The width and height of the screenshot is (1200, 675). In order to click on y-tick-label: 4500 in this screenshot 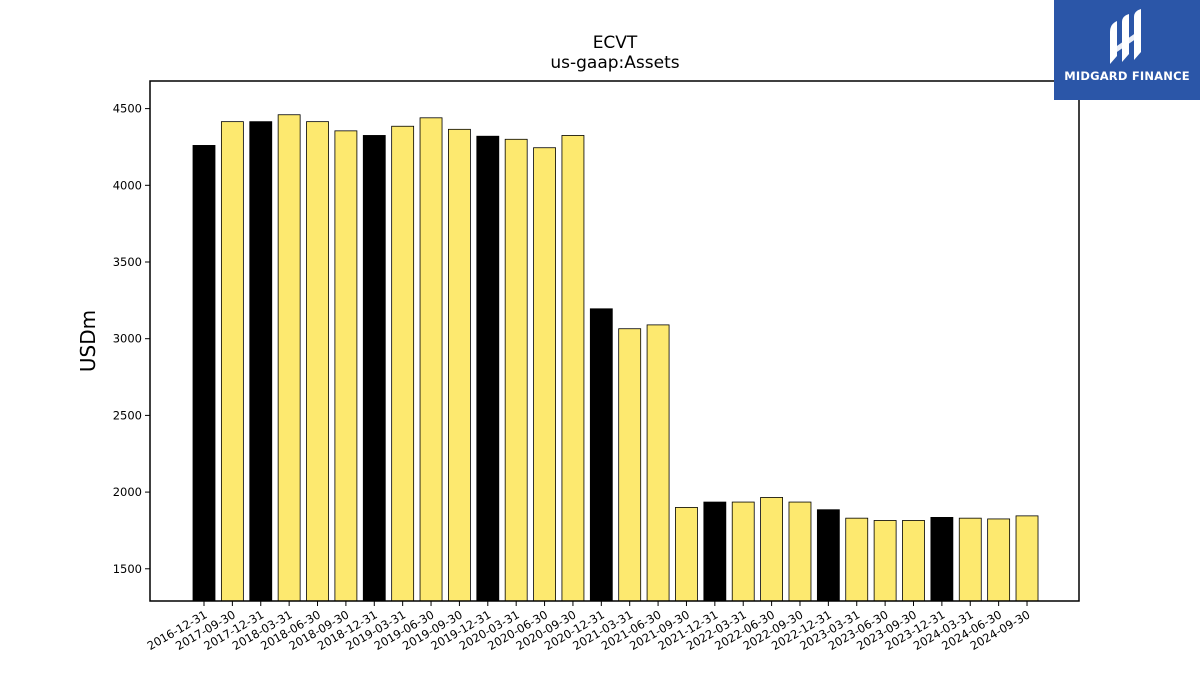, I will do `click(127, 109)`.